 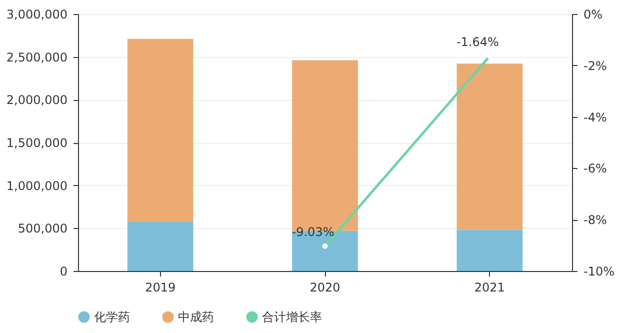 What do you see at coordinates (595, 220) in the screenshot?
I see `y2-tick-label: -8%` at bounding box center [595, 220].